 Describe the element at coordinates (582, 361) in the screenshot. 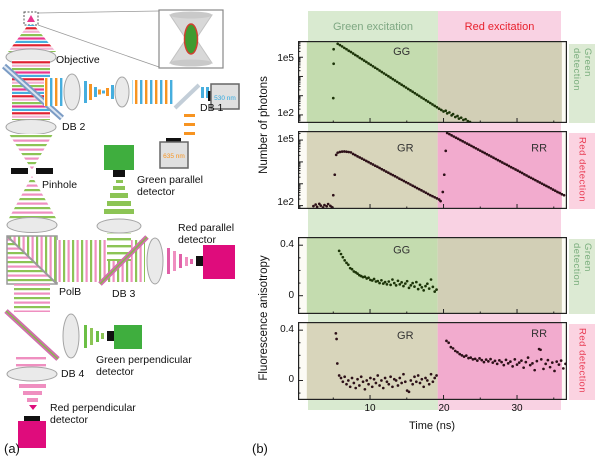

I see `red-detection-label: Red detection` at that location.